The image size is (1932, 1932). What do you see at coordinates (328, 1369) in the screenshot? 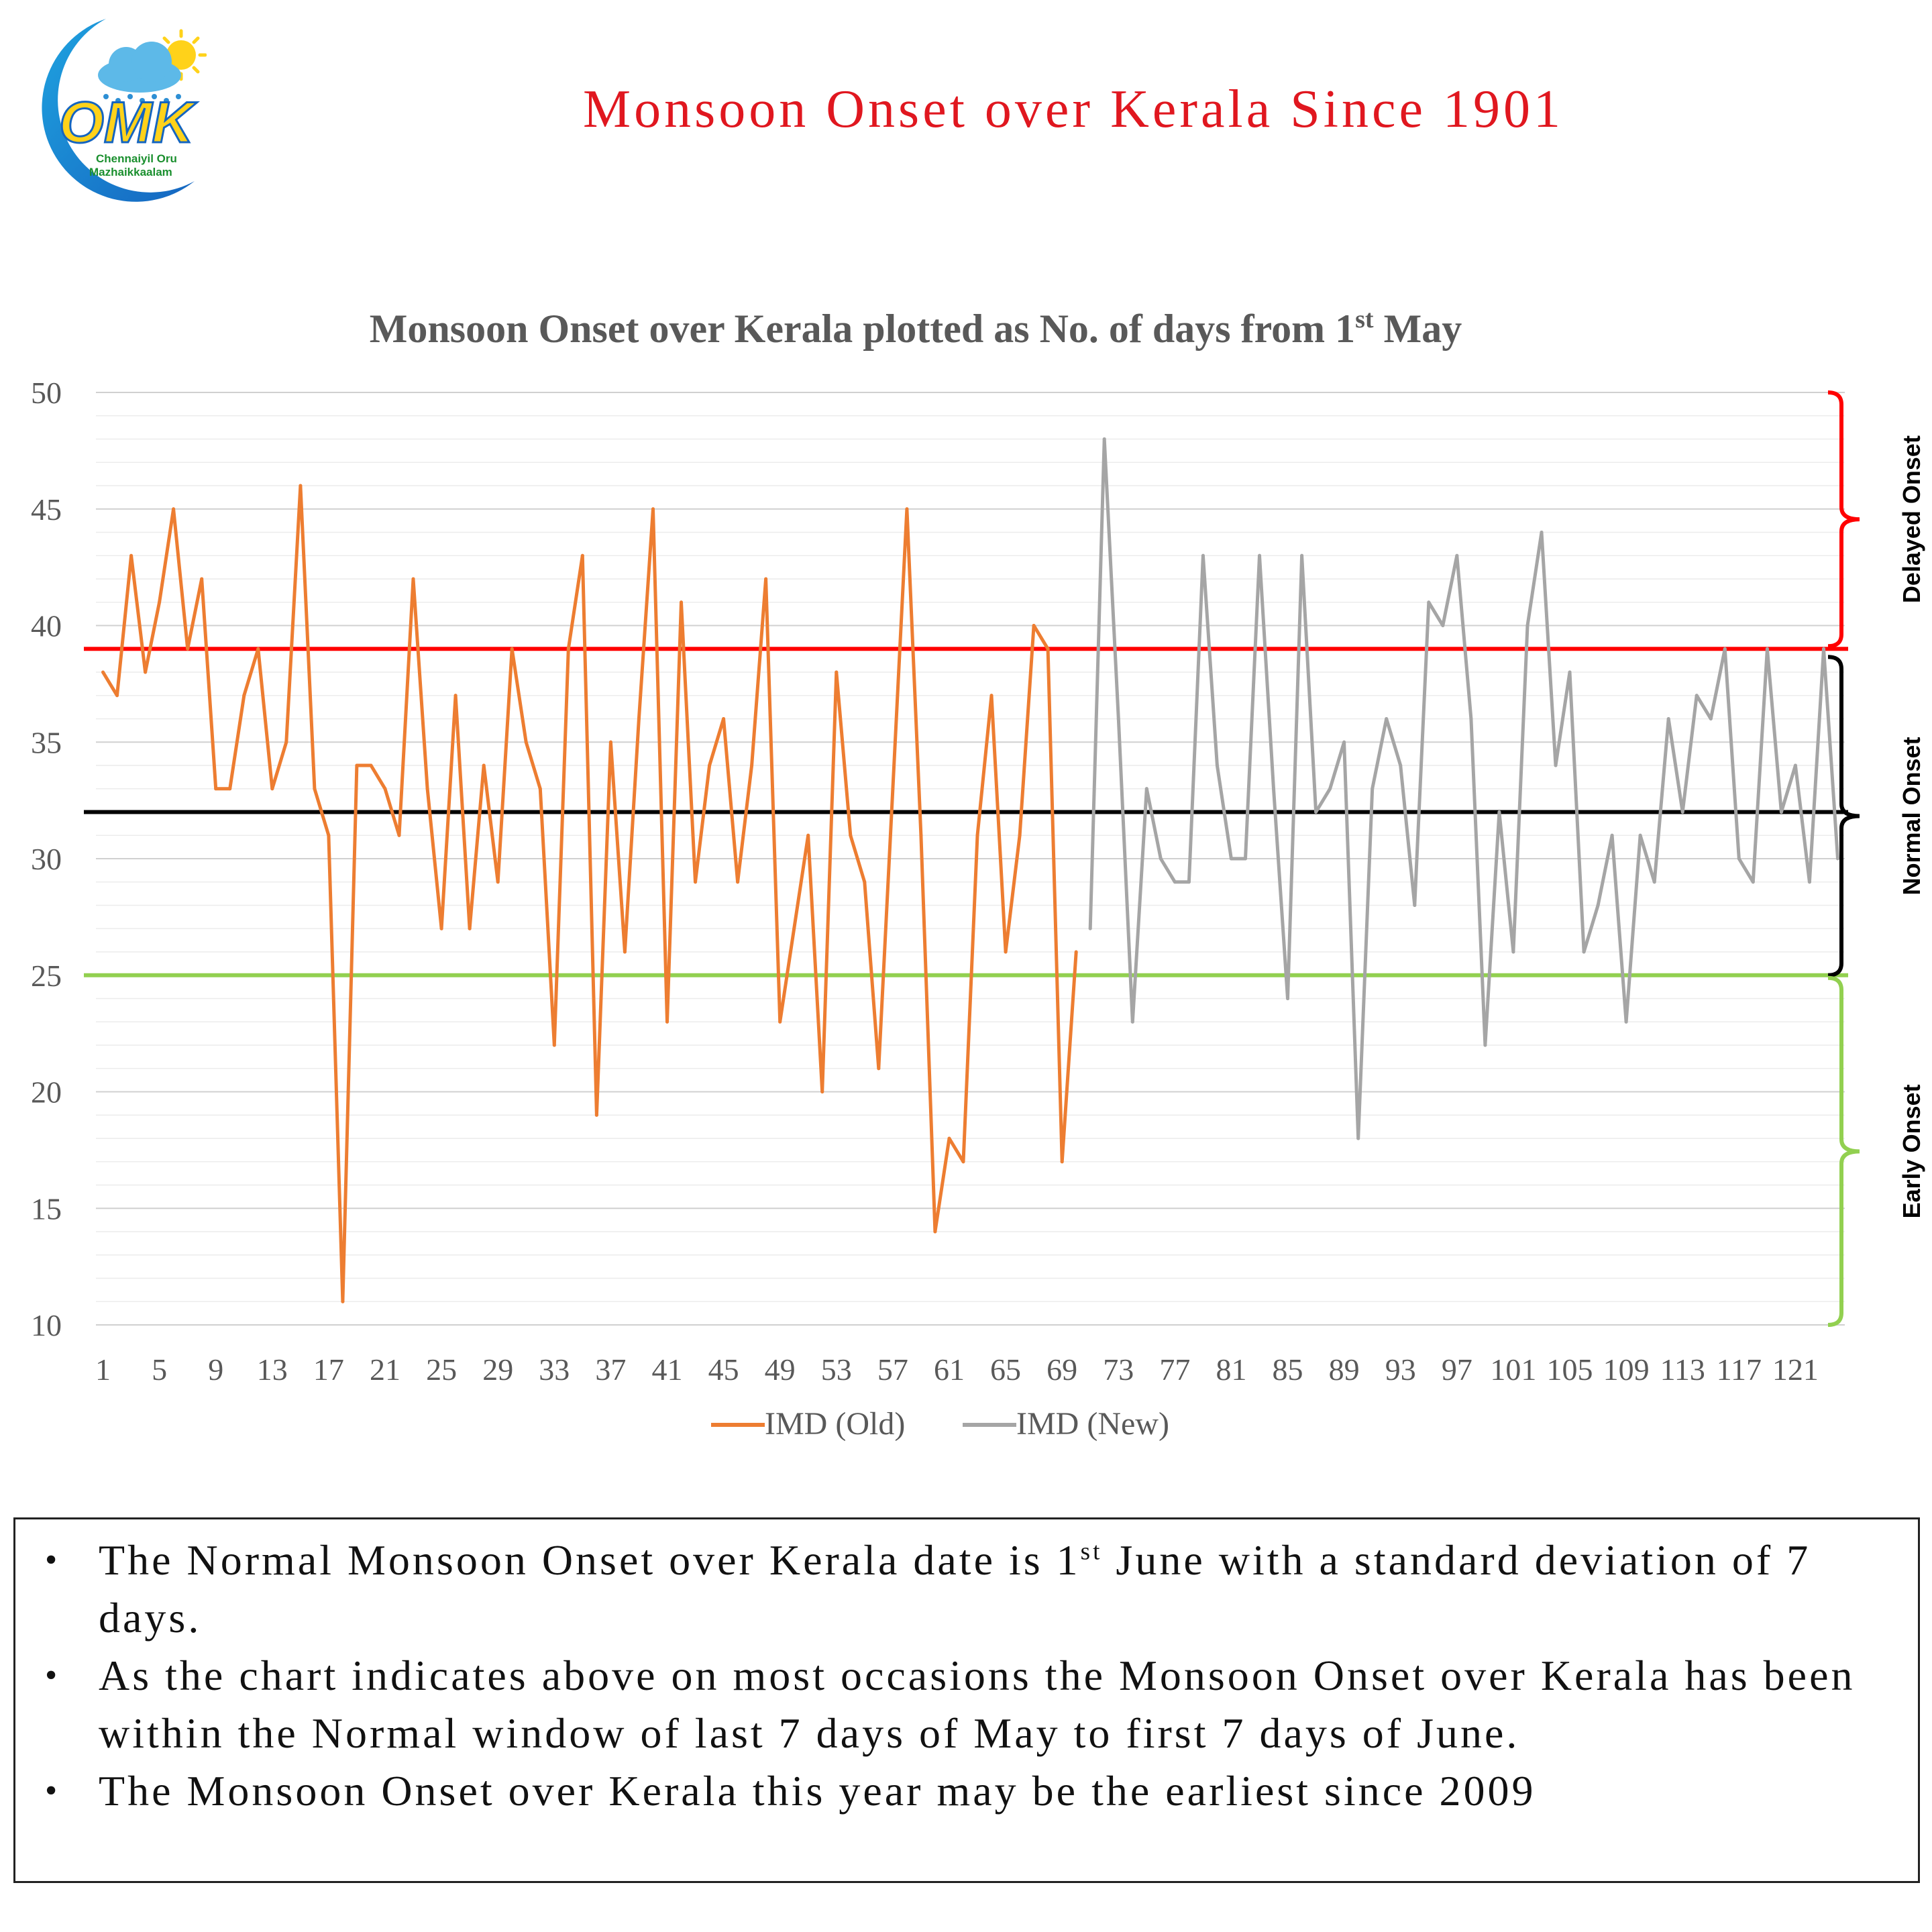
I see `x-tick-label: 17` at bounding box center [328, 1369].